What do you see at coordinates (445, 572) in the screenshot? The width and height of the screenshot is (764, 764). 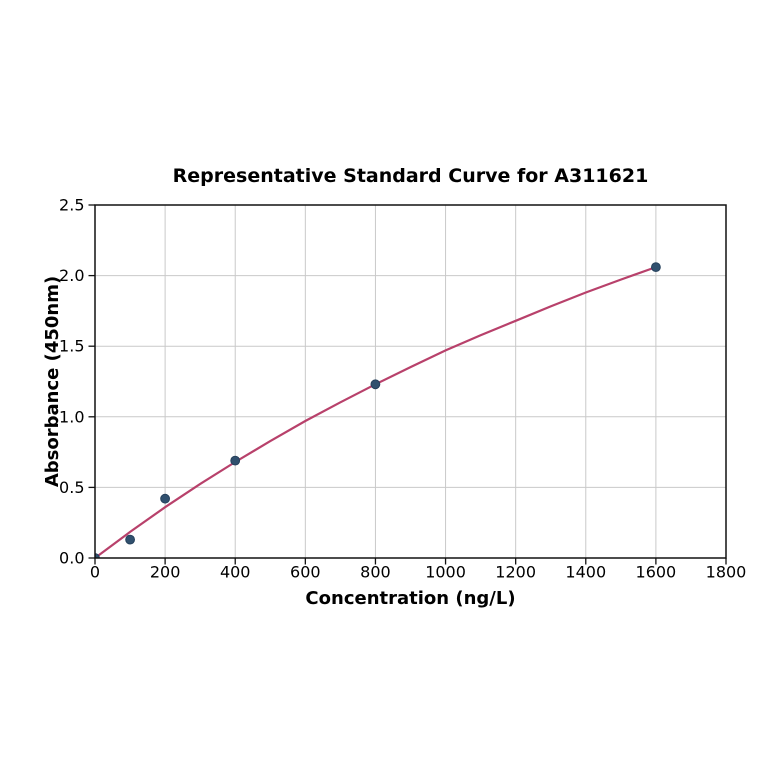 I see `x-tick-label: 1000` at bounding box center [445, 572].